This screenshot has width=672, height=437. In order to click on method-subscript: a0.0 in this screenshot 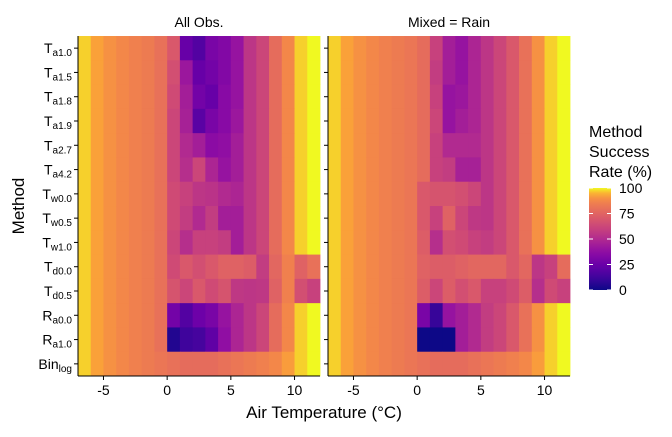, I will do `click(63, 320)`.